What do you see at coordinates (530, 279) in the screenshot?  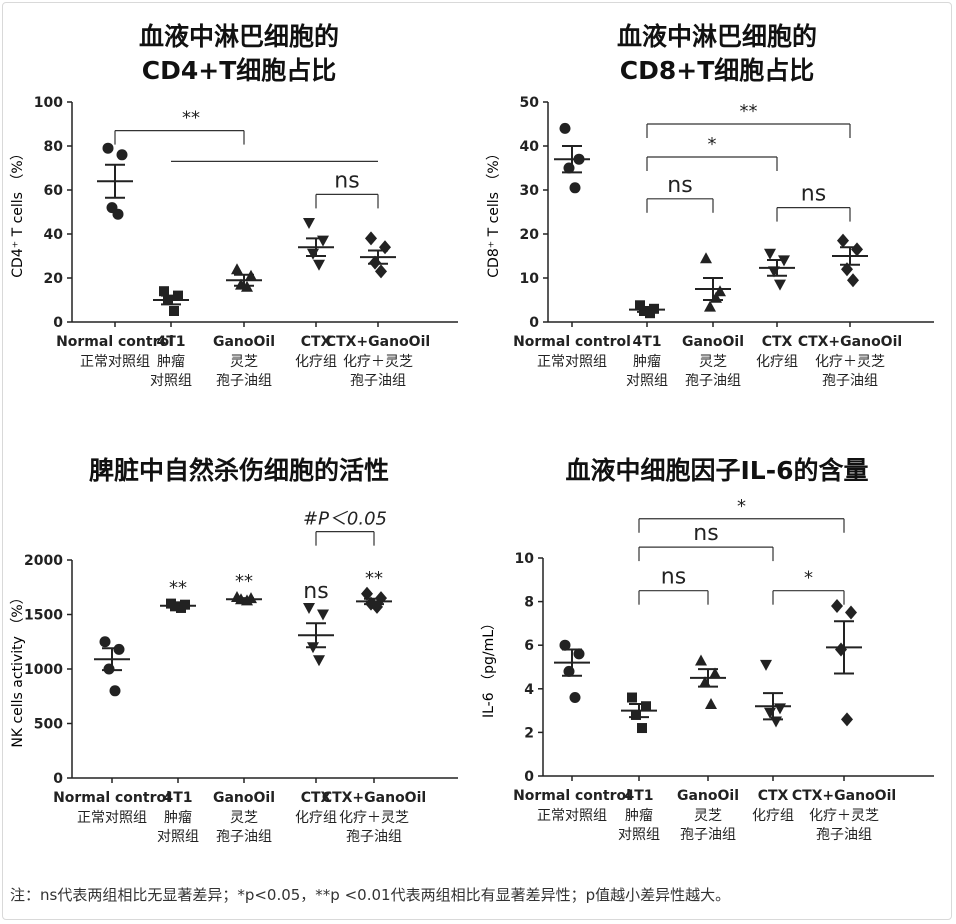 I see `y-tick-label: 10` at bounding box center [530, 279].